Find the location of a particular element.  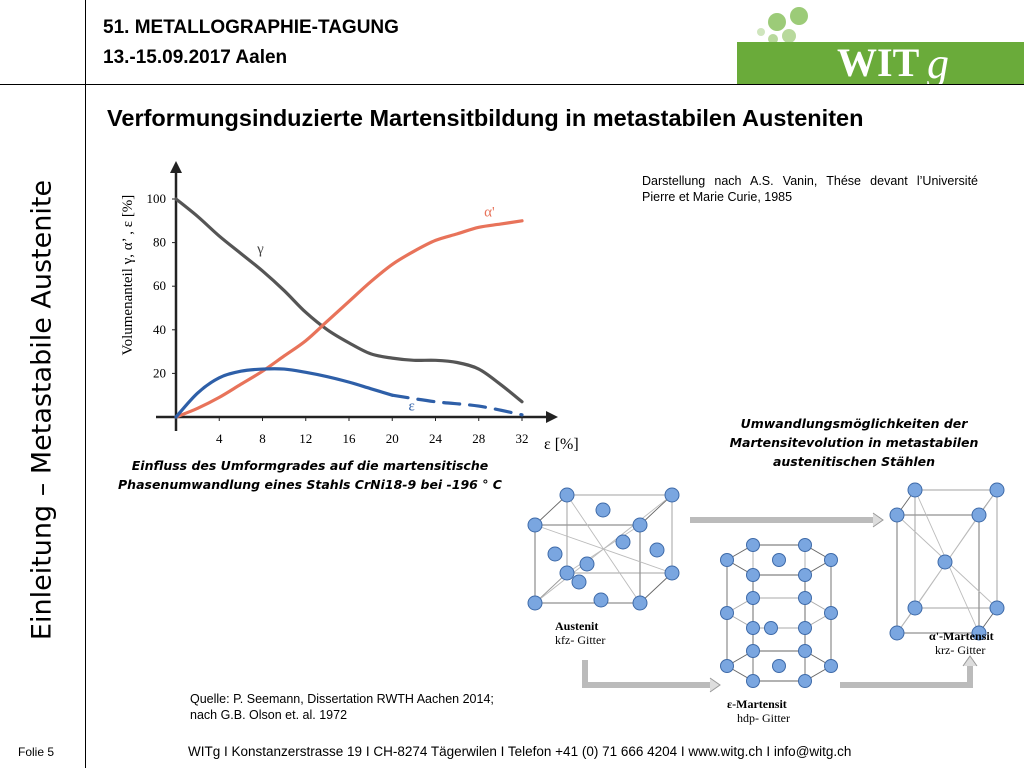

header-vertical-rule is located at coordinates (85, 384).